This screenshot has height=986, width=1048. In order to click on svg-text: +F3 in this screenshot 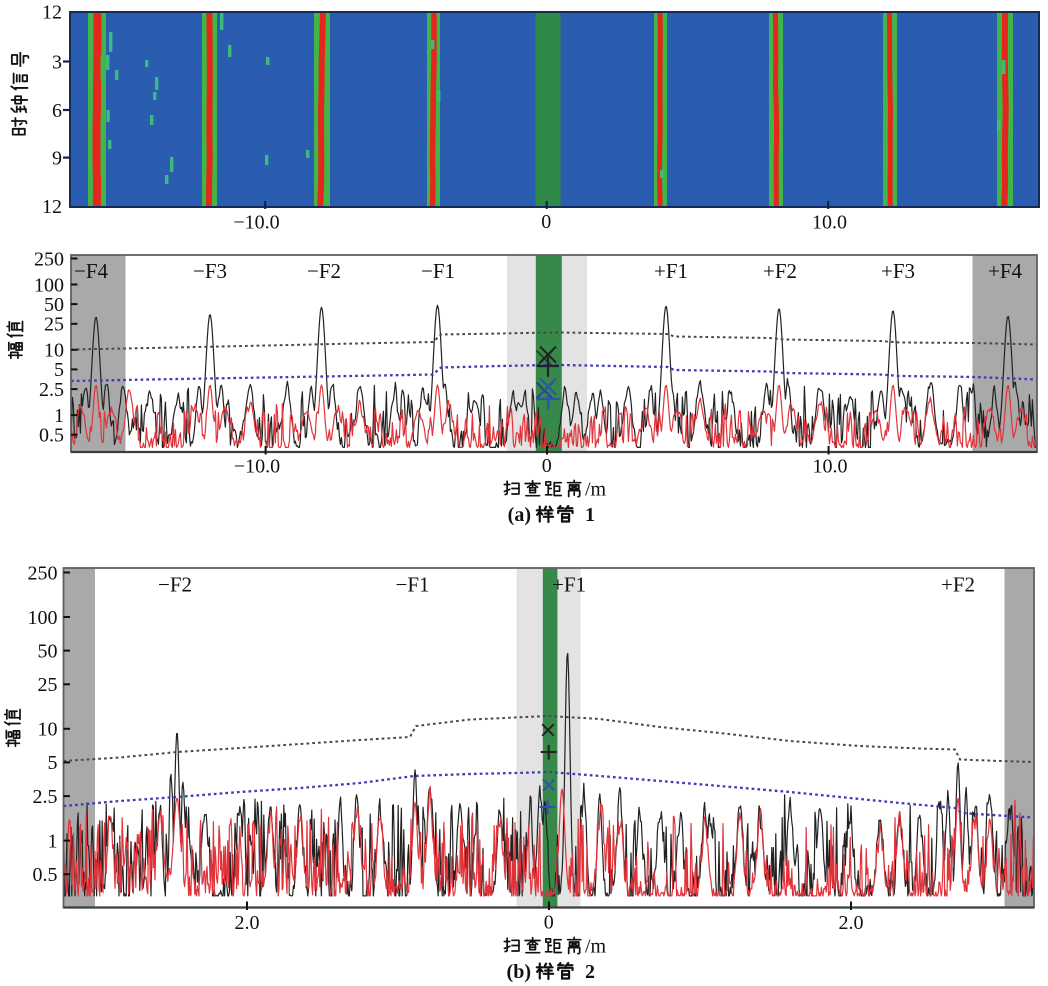, I will do `click(898, 271)`.